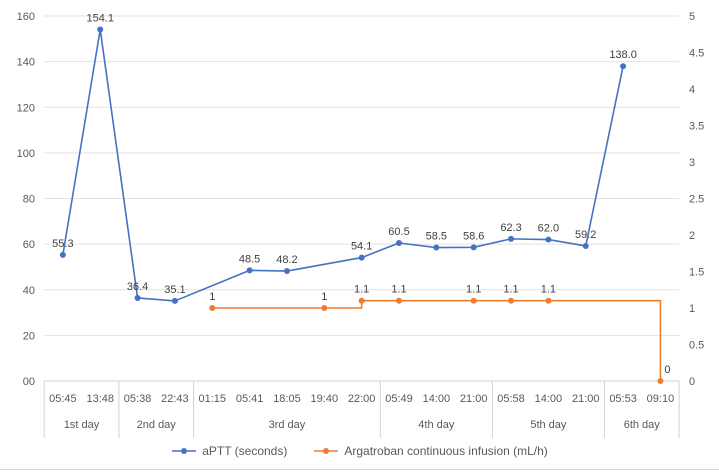  Describe the element at coordinates (286, 260) in the screenshot. I see `data-label: 48.2` at that location.